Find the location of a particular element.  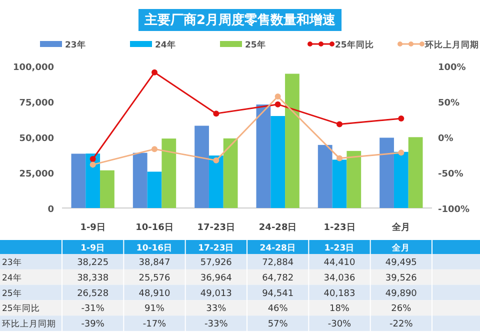

y-tick-label: 50,000 is located at coordinates (36, 139).